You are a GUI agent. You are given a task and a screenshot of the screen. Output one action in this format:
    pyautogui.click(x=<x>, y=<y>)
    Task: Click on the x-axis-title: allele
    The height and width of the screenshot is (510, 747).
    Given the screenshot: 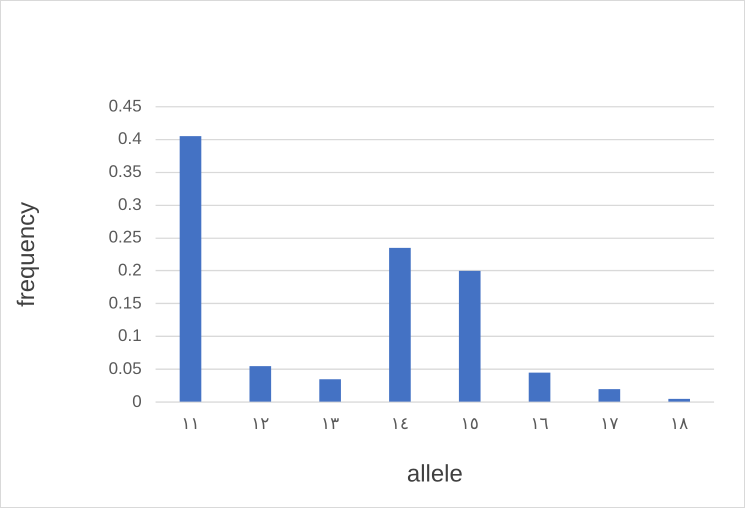 What is the action you would take?
    pyautogui.click(x=434, y=474)
    